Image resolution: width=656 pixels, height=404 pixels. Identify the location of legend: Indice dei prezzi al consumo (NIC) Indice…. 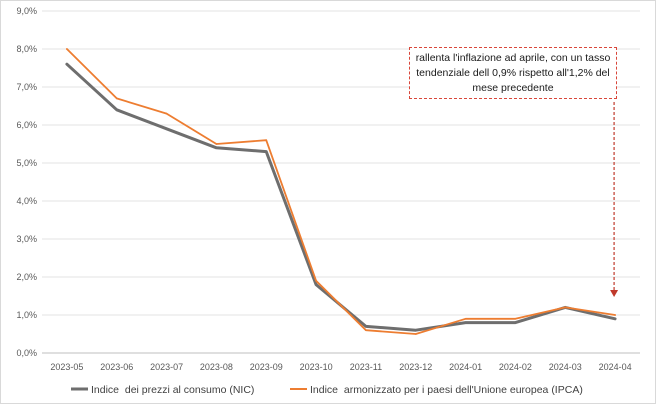
(327, 390).